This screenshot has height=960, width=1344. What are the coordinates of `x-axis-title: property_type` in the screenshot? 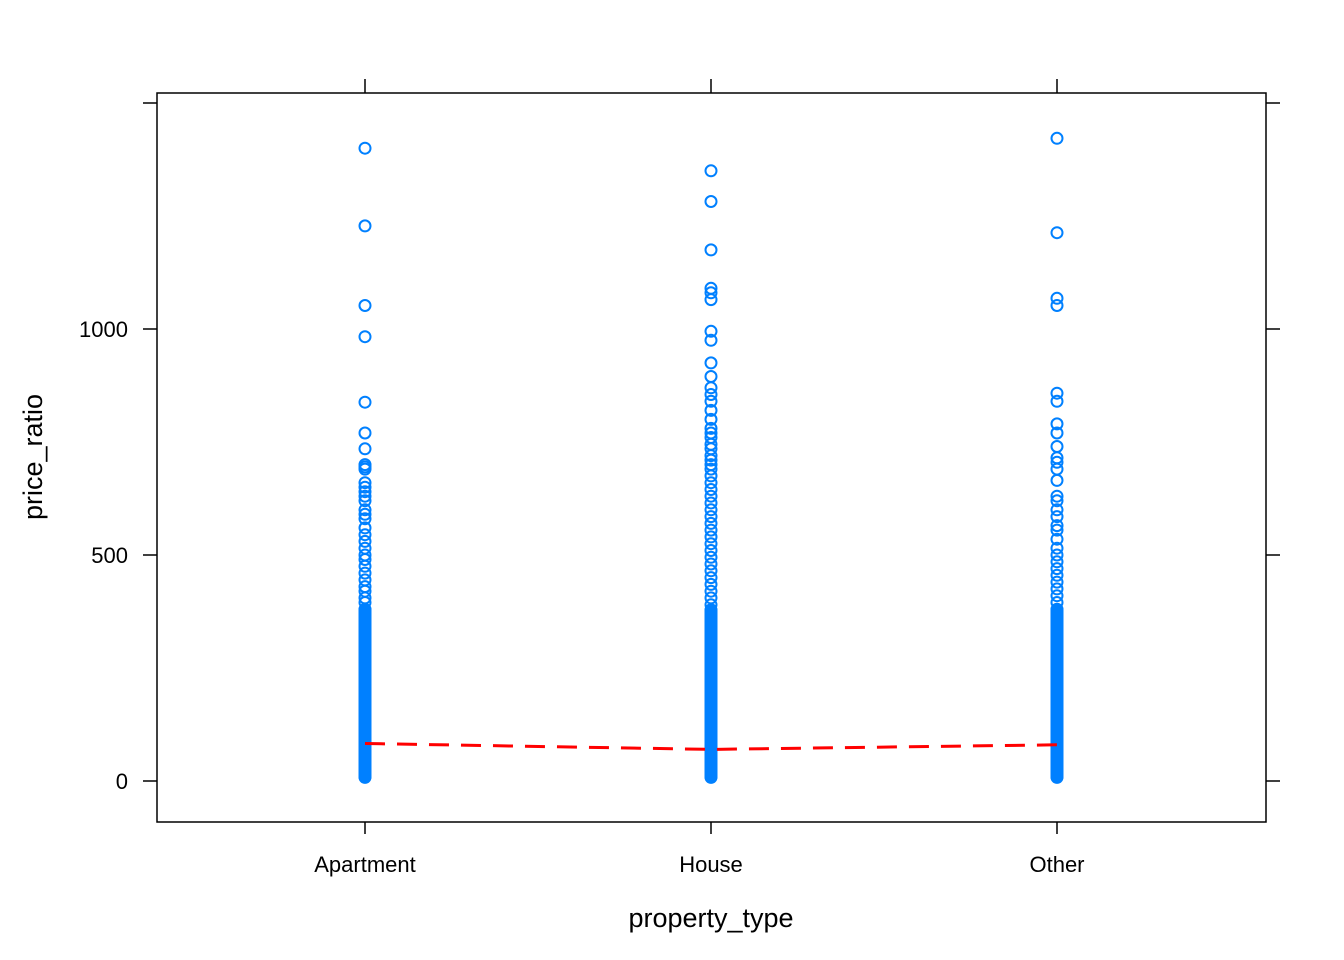 It's located at (710, 918).